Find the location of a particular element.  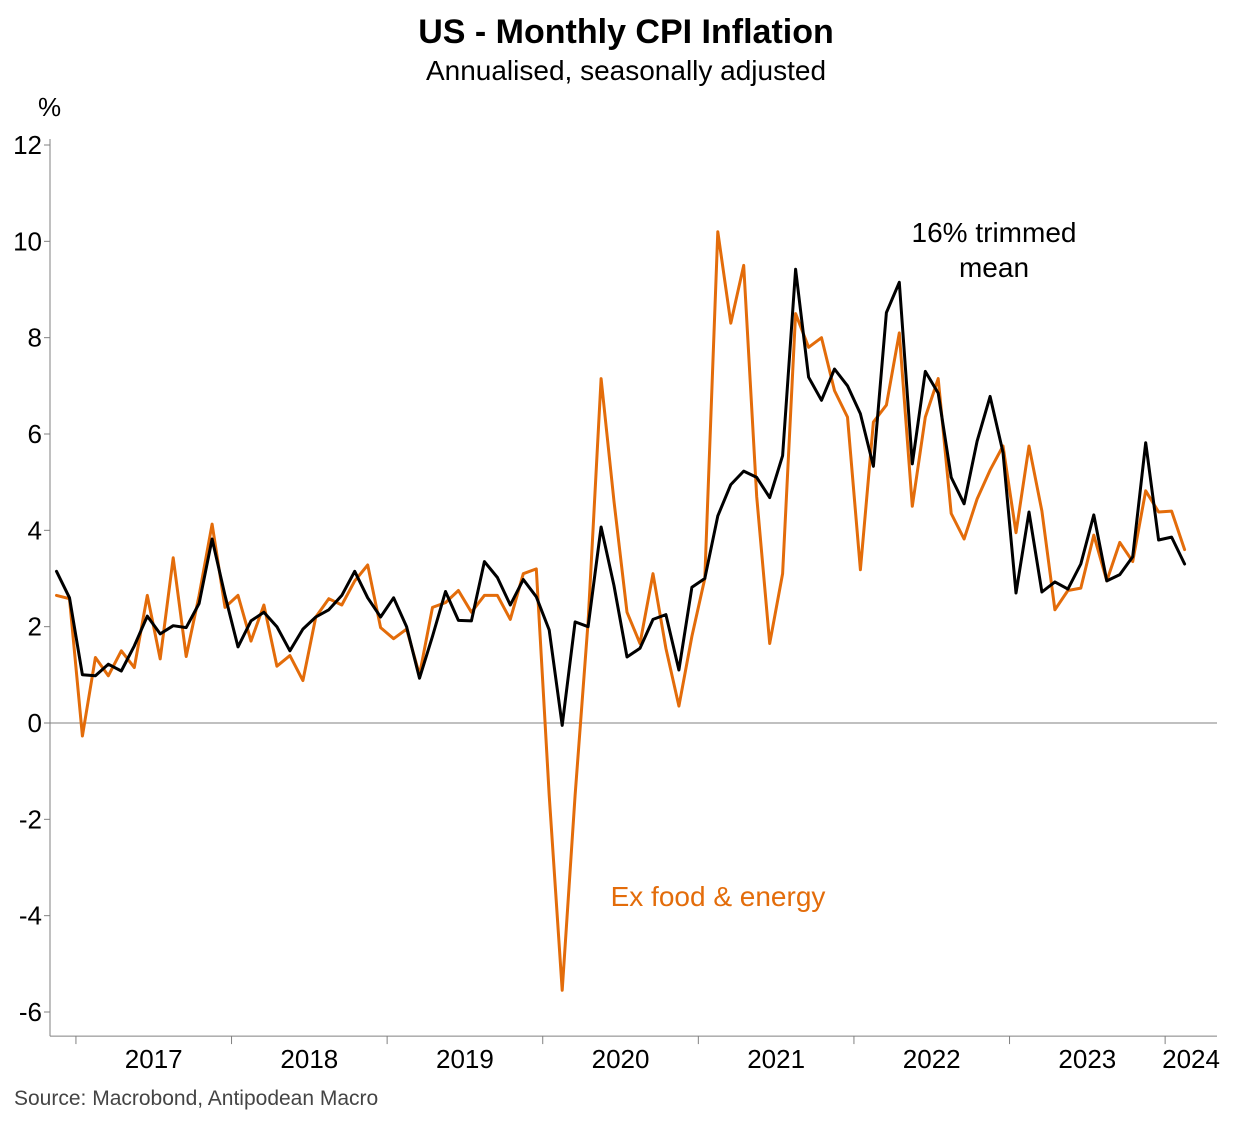

y-tick-label: -6 is located at coordinates (30, 1012).